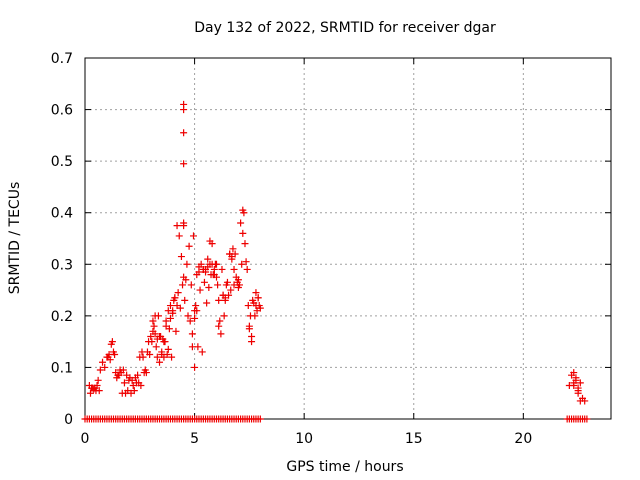 Image resolution: width=640 pixels, height=480 pixels. I want to click on y-tick-label: 0, so click(68, 420).